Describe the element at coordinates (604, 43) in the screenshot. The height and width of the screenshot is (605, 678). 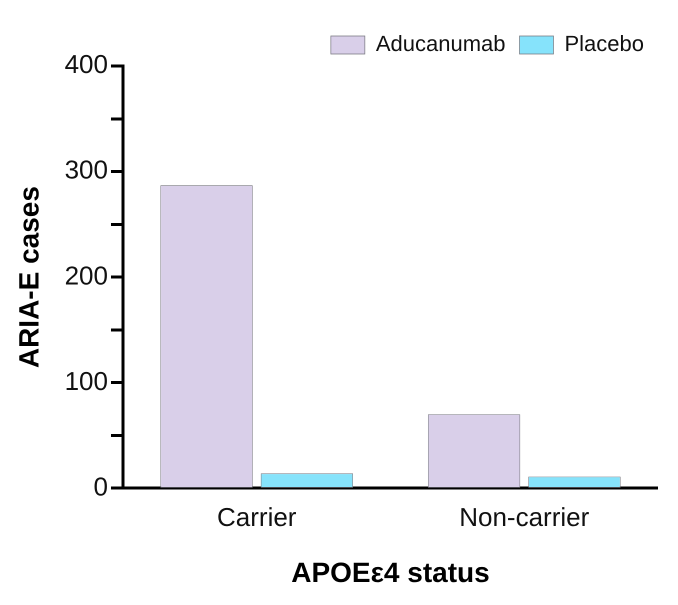
I see `legend-label: Placebo` at that location.